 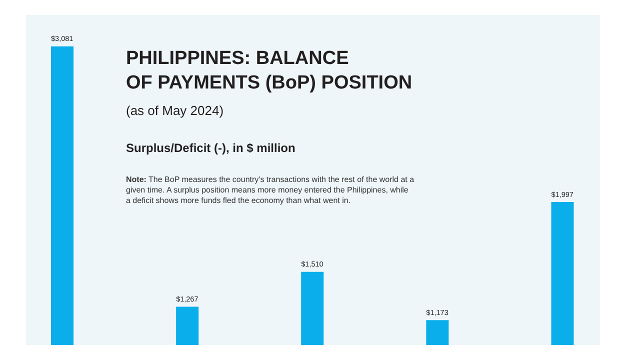 I want to click on annotation: Note: The BoP measures the country's transactions with the rest of the world at a given time. A surplus position means more money entered the Philippines, while a deficit shows more funds fled the economy than what went in., so click(x=270, y=190).